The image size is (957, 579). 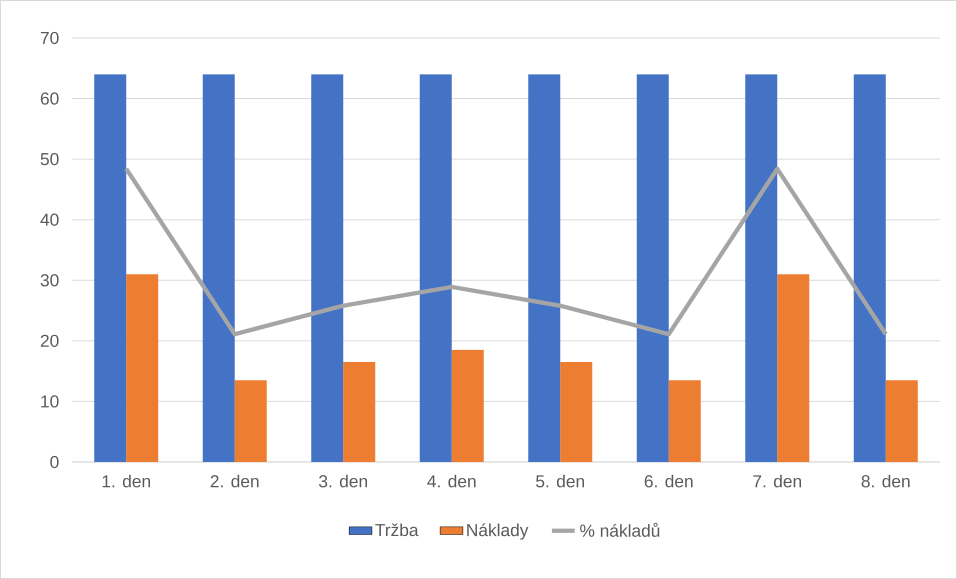 What do you see at coordinates (343, 481) in the screenshot?
I see `x-tick-label: 3. den` at bounding box center [343, 481].